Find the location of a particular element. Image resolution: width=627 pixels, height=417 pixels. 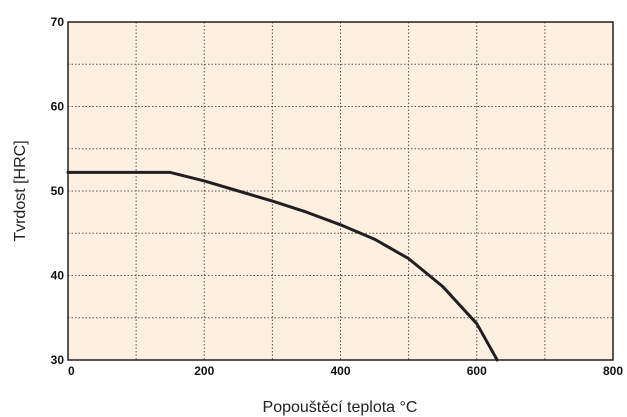

y-tick-label: 40 is located at coordinates (58, 276).